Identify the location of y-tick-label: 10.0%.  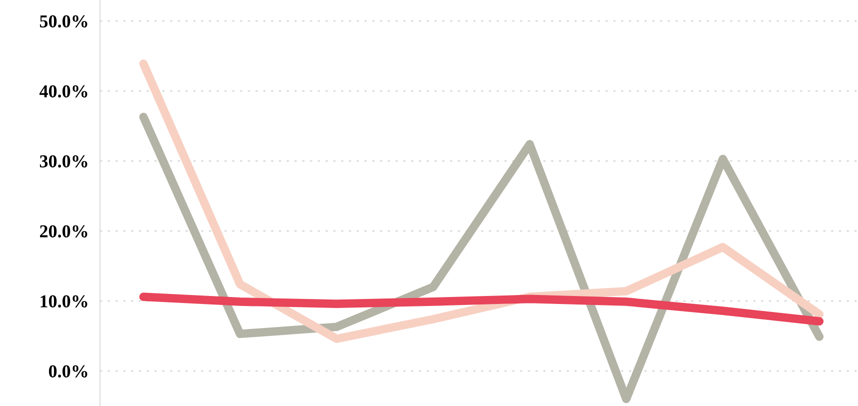
(64, 301).